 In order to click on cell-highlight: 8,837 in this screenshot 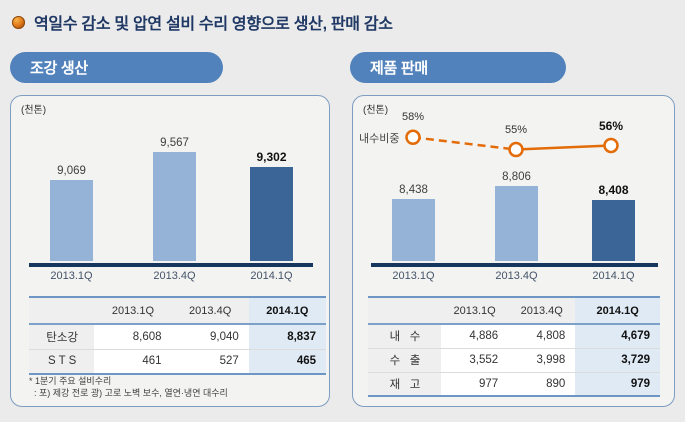, I will do `click(287, 337)`.